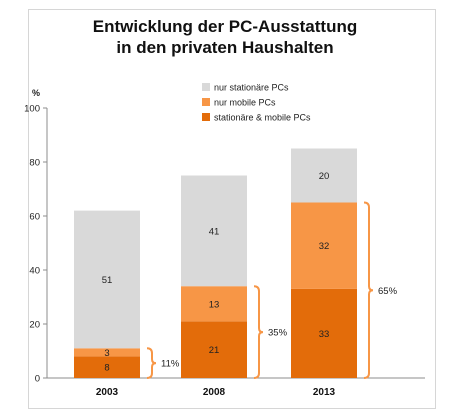 Image resolution: width=450 pixels, height=419 pixels. Describe the element at coordinates (225, 47) in the screenshot. I see `chart-title-line2: in den privaten Haushalten` at that location.